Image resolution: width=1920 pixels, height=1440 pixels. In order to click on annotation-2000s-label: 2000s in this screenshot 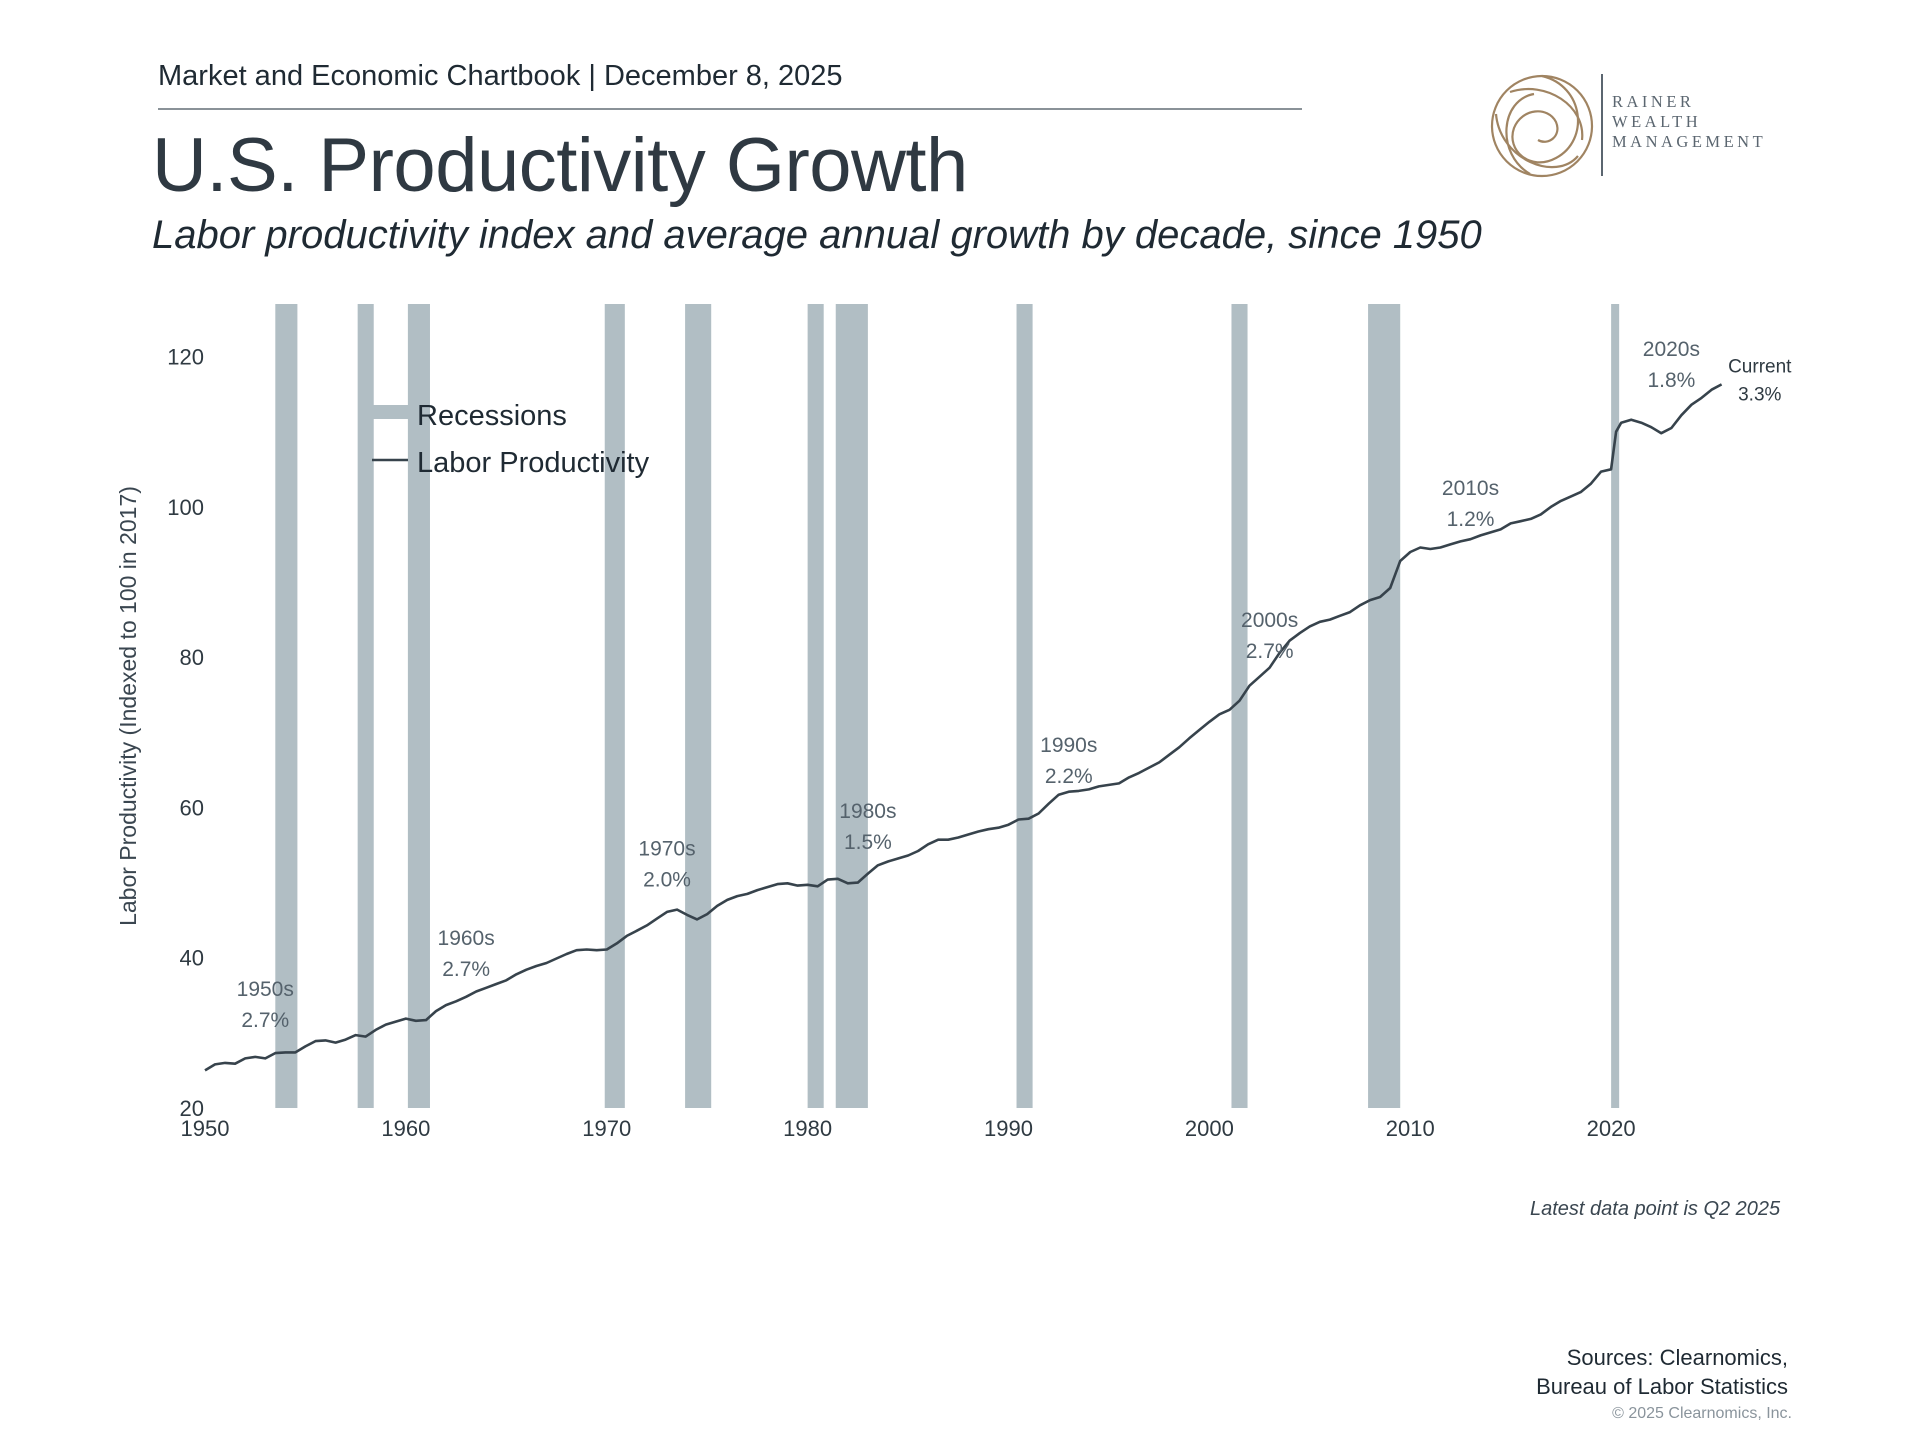, I will do `click(1269, 620)`.